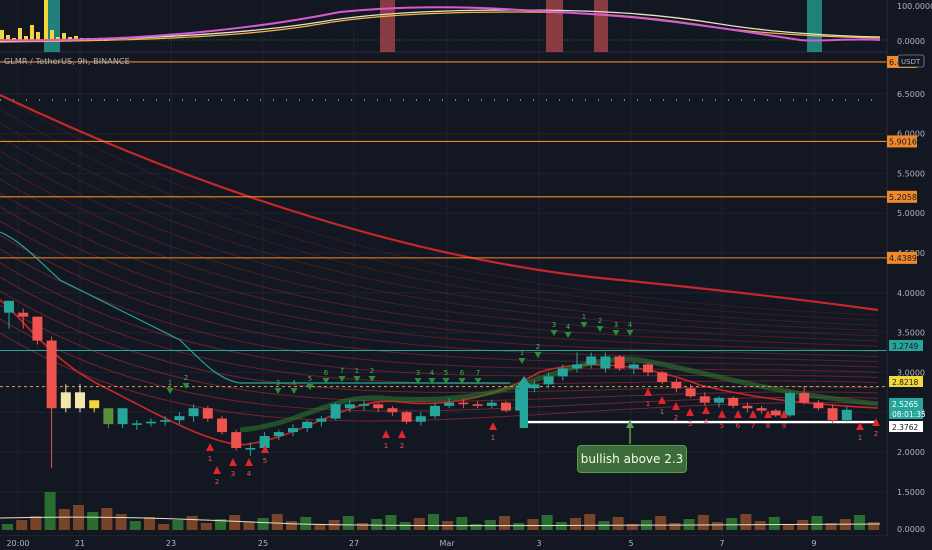 The height and width of the screenshot is (550, 932). What do you see at coordinates (524, 382) in the screenshot?
I see `breakout-arrow` at bounding box center [524, 382].